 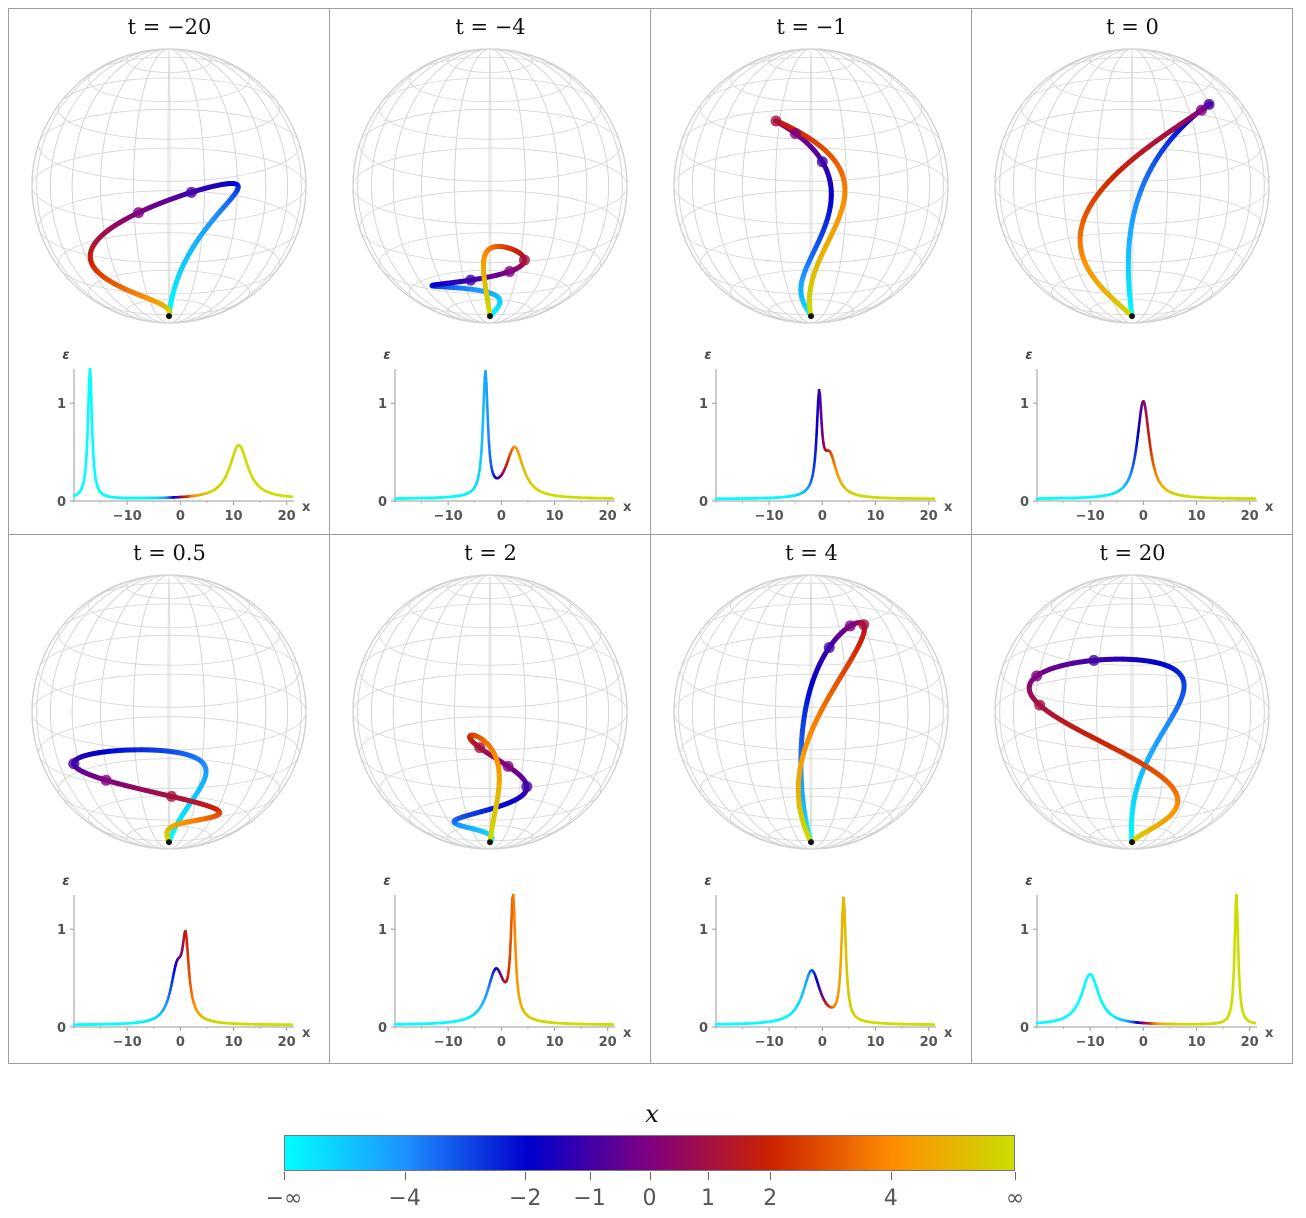 What do you see at coordinates (1132, 27) in the screenshot?
I see `panel-title: t = 0` at bounding box center [1132, 27].